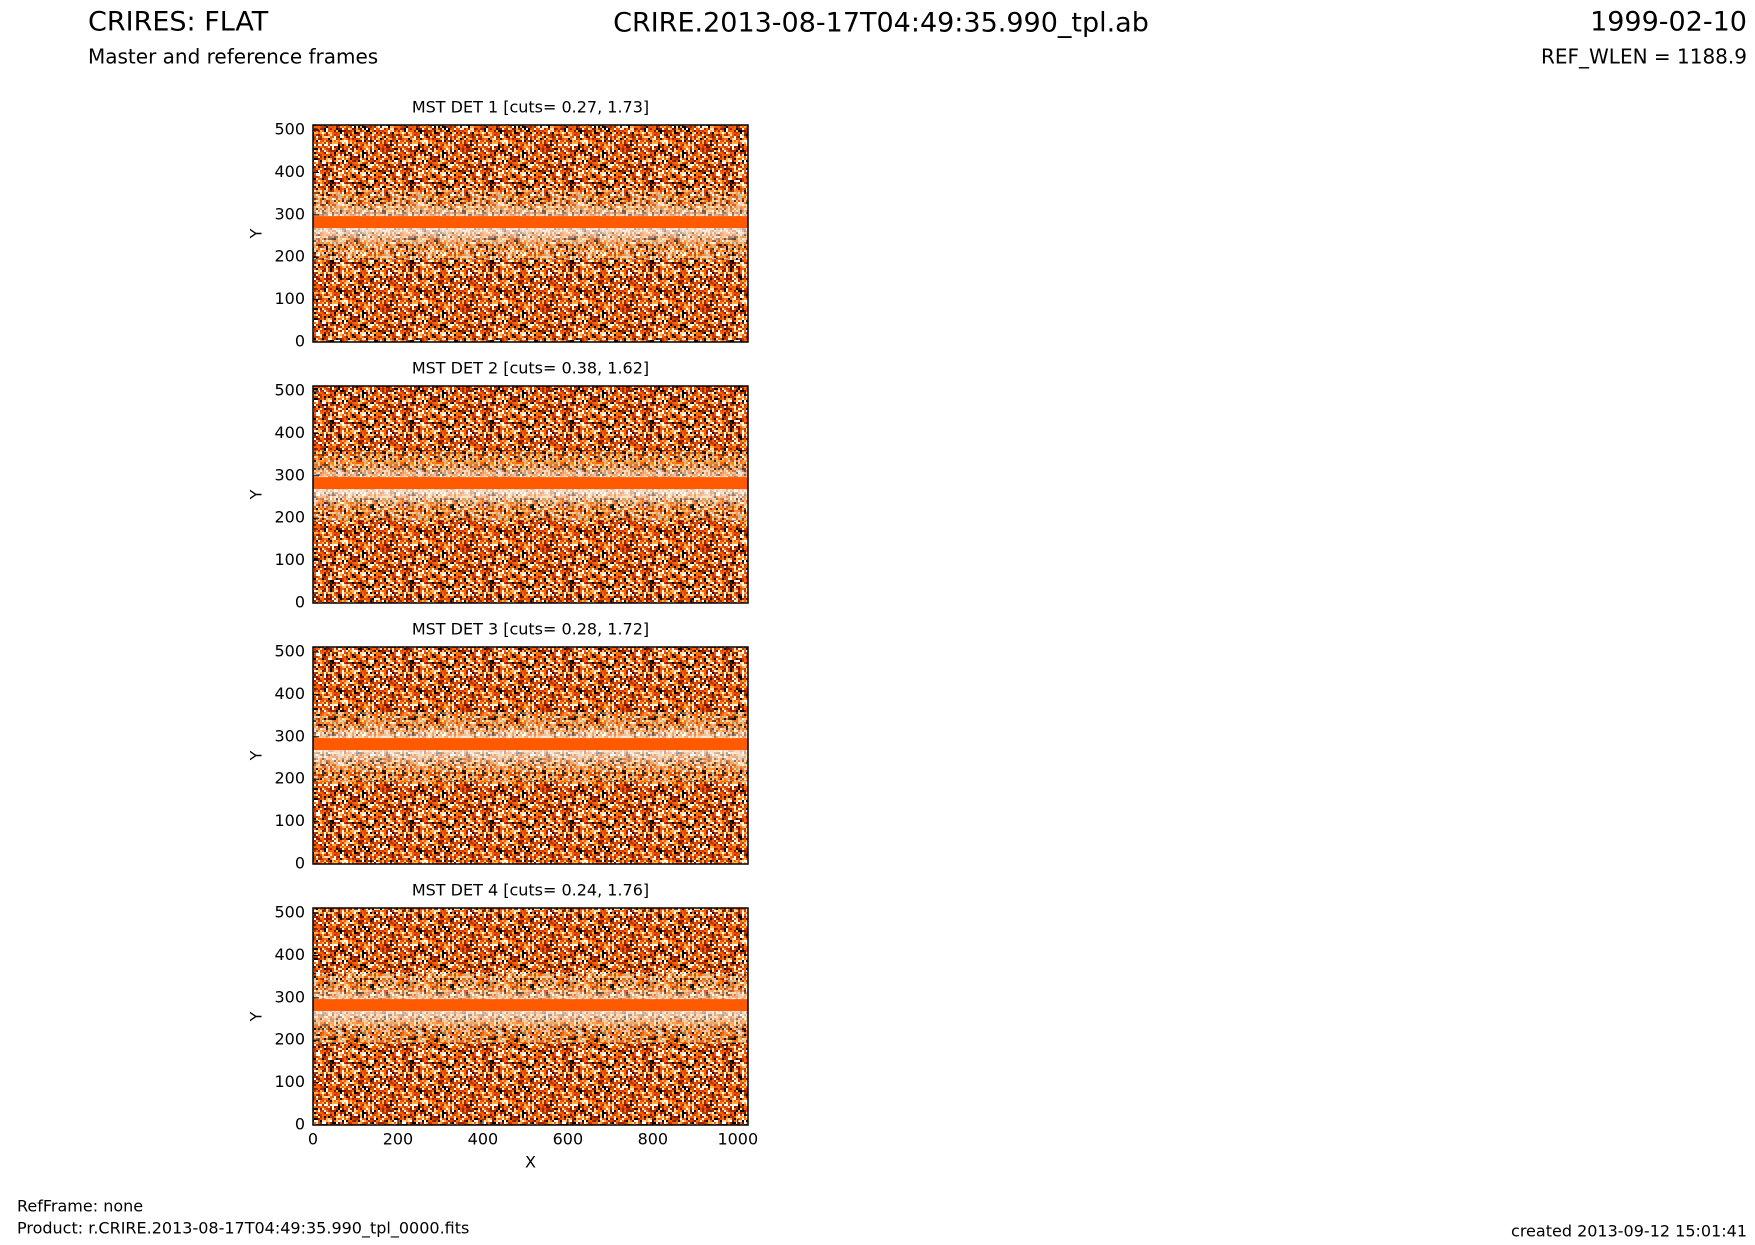  Describe the element at coordinates (483, 1139) in the screenshot. I see `x-tick-label: 400` at that location.